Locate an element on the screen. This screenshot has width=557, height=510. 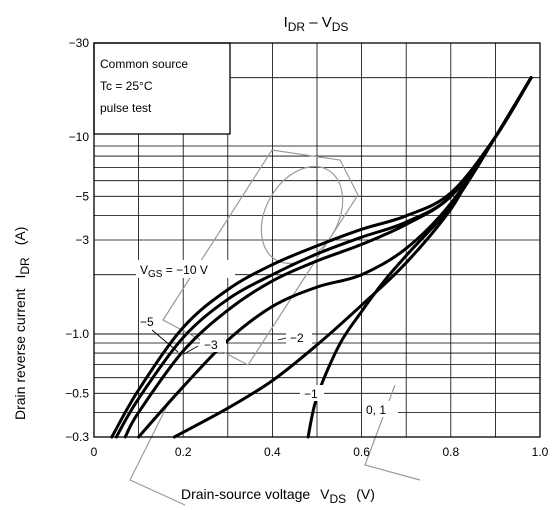
y-tick-label: −0.3 is located at coordinates (77, 437).